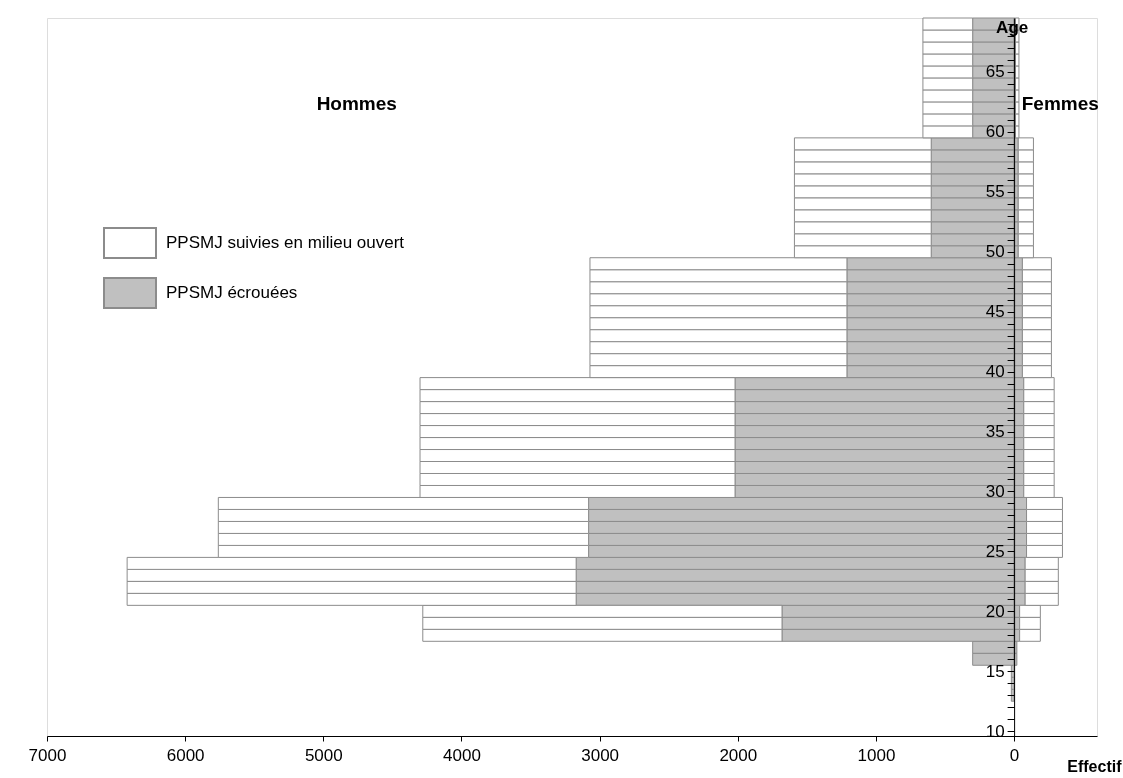 This screenshot has width=1123, height=778. Describe the element at coordinates (995, 551) in the screenshot. I see `y-tick-label: 25` at that location.